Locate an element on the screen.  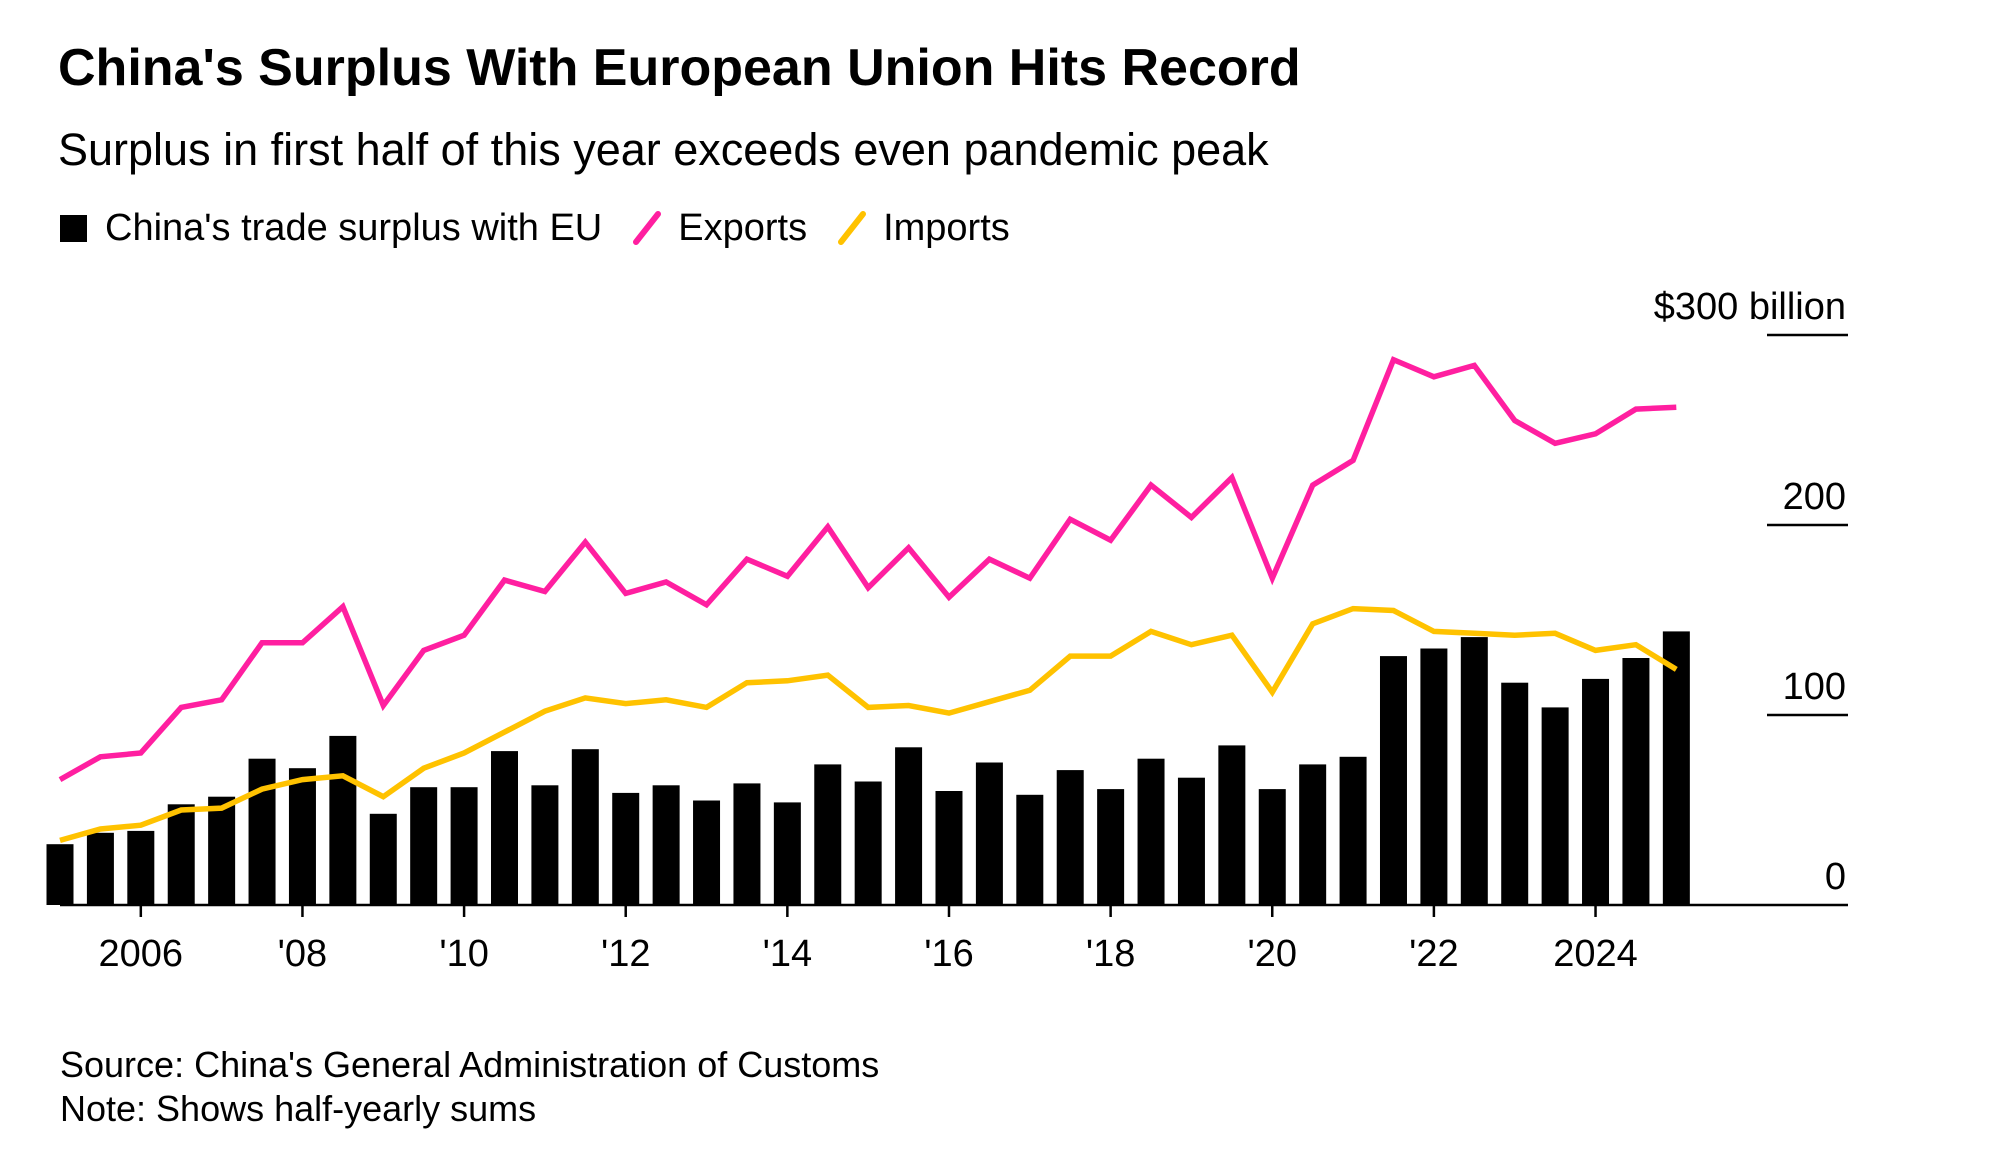
x-tick-label: '08 is located at coordinates (303, 954).